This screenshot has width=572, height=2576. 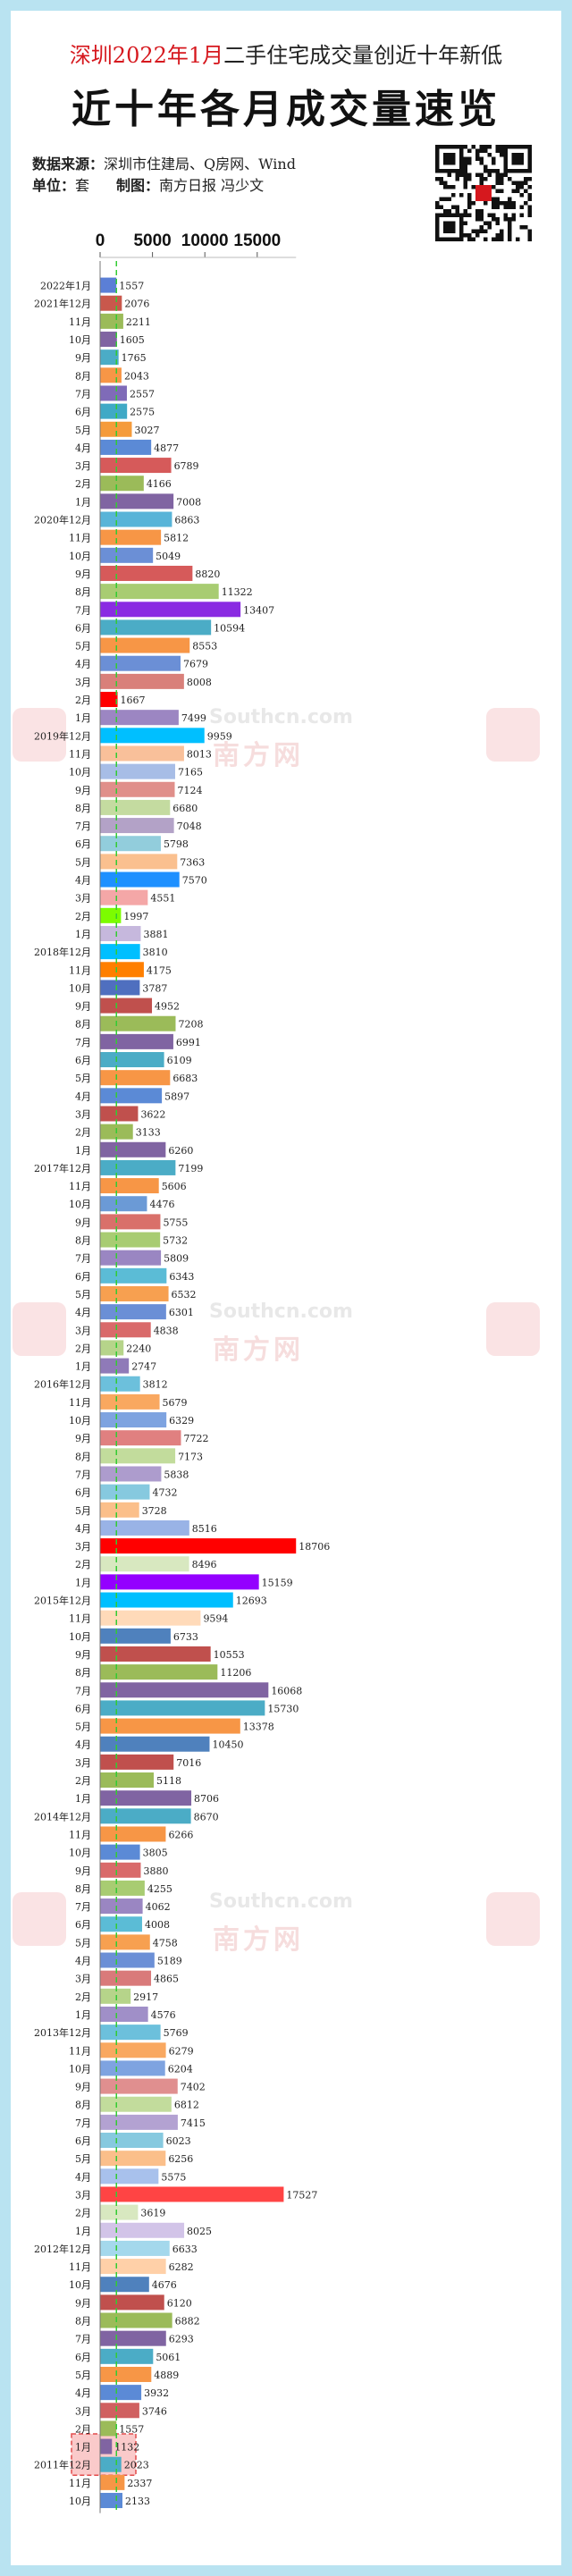 I want to click on value-label: 1667, so click(x=134, y=701).